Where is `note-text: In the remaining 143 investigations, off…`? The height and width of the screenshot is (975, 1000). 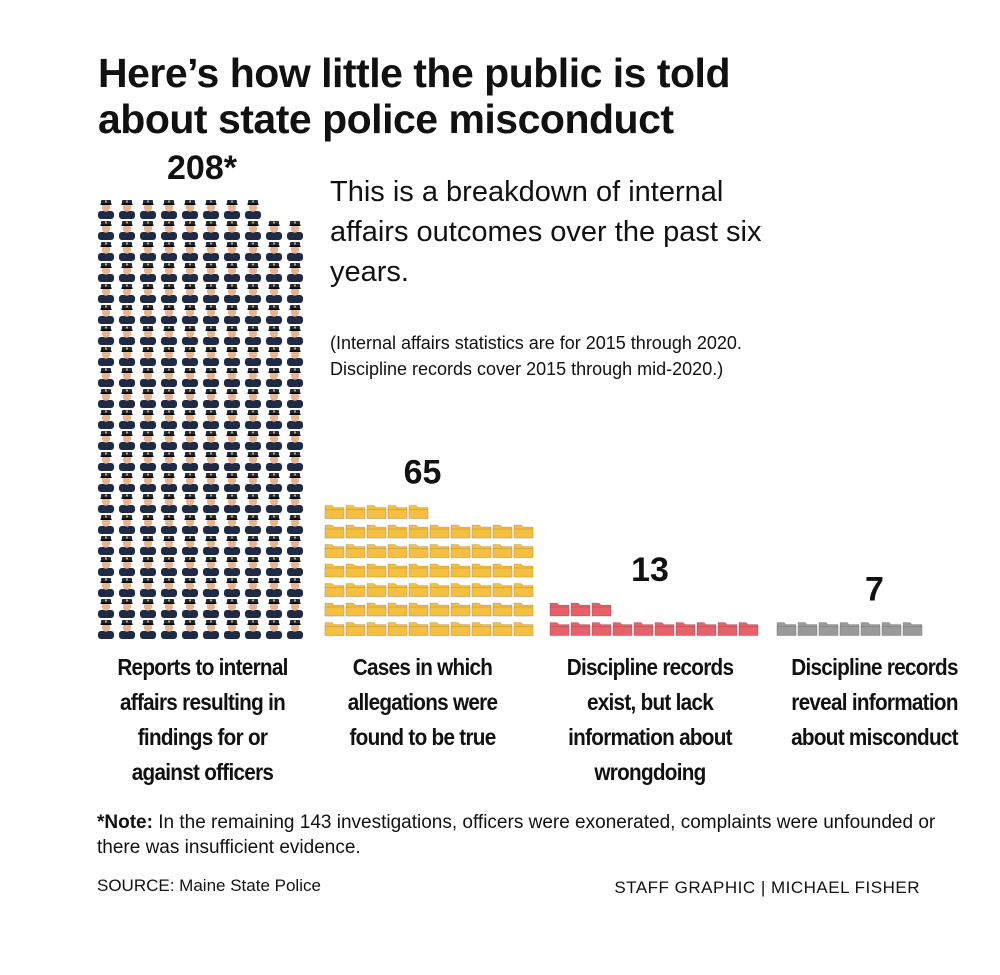
note-text: In the remaining 143 investigations, off… is located at coordinates (516, 835).